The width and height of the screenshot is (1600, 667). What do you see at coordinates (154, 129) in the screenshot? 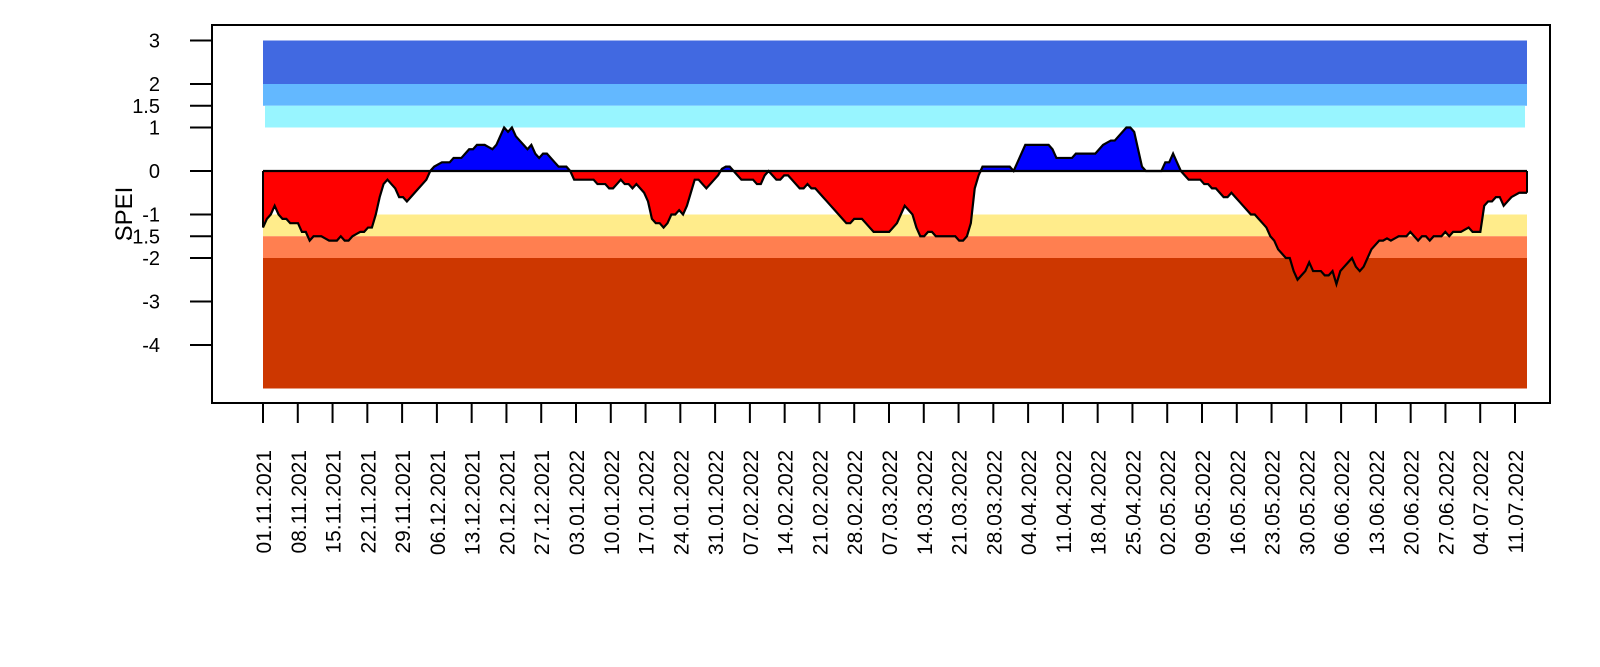
I see `y-tick-label: 1` at bounding box center [154, 129].